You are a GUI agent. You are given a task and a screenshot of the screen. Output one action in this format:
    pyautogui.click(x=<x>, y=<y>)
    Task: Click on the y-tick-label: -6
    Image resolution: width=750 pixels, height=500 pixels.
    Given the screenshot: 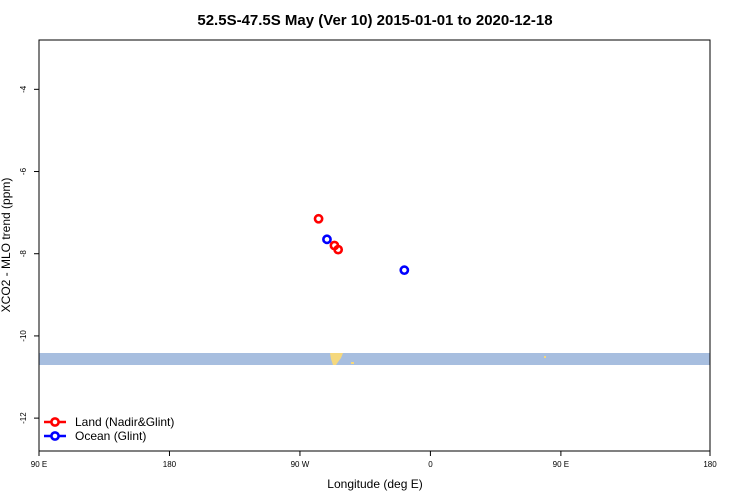 What is the action you would take?
    pyautogui.click(x=23, y=171)
    